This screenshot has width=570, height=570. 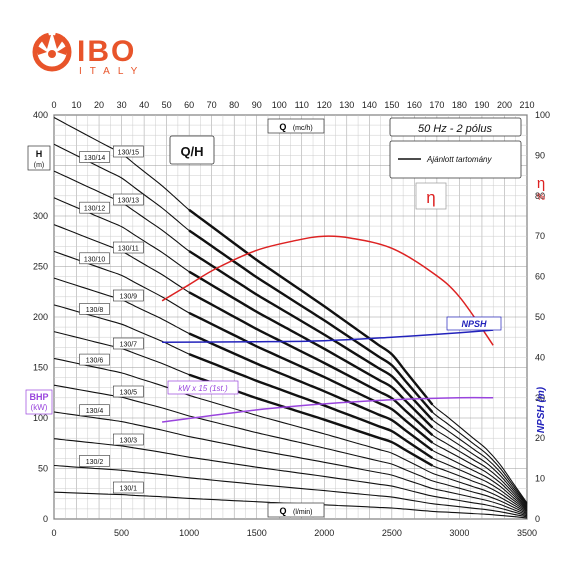 I want to click on series-label: 130/8, so click(x=94, y=309).